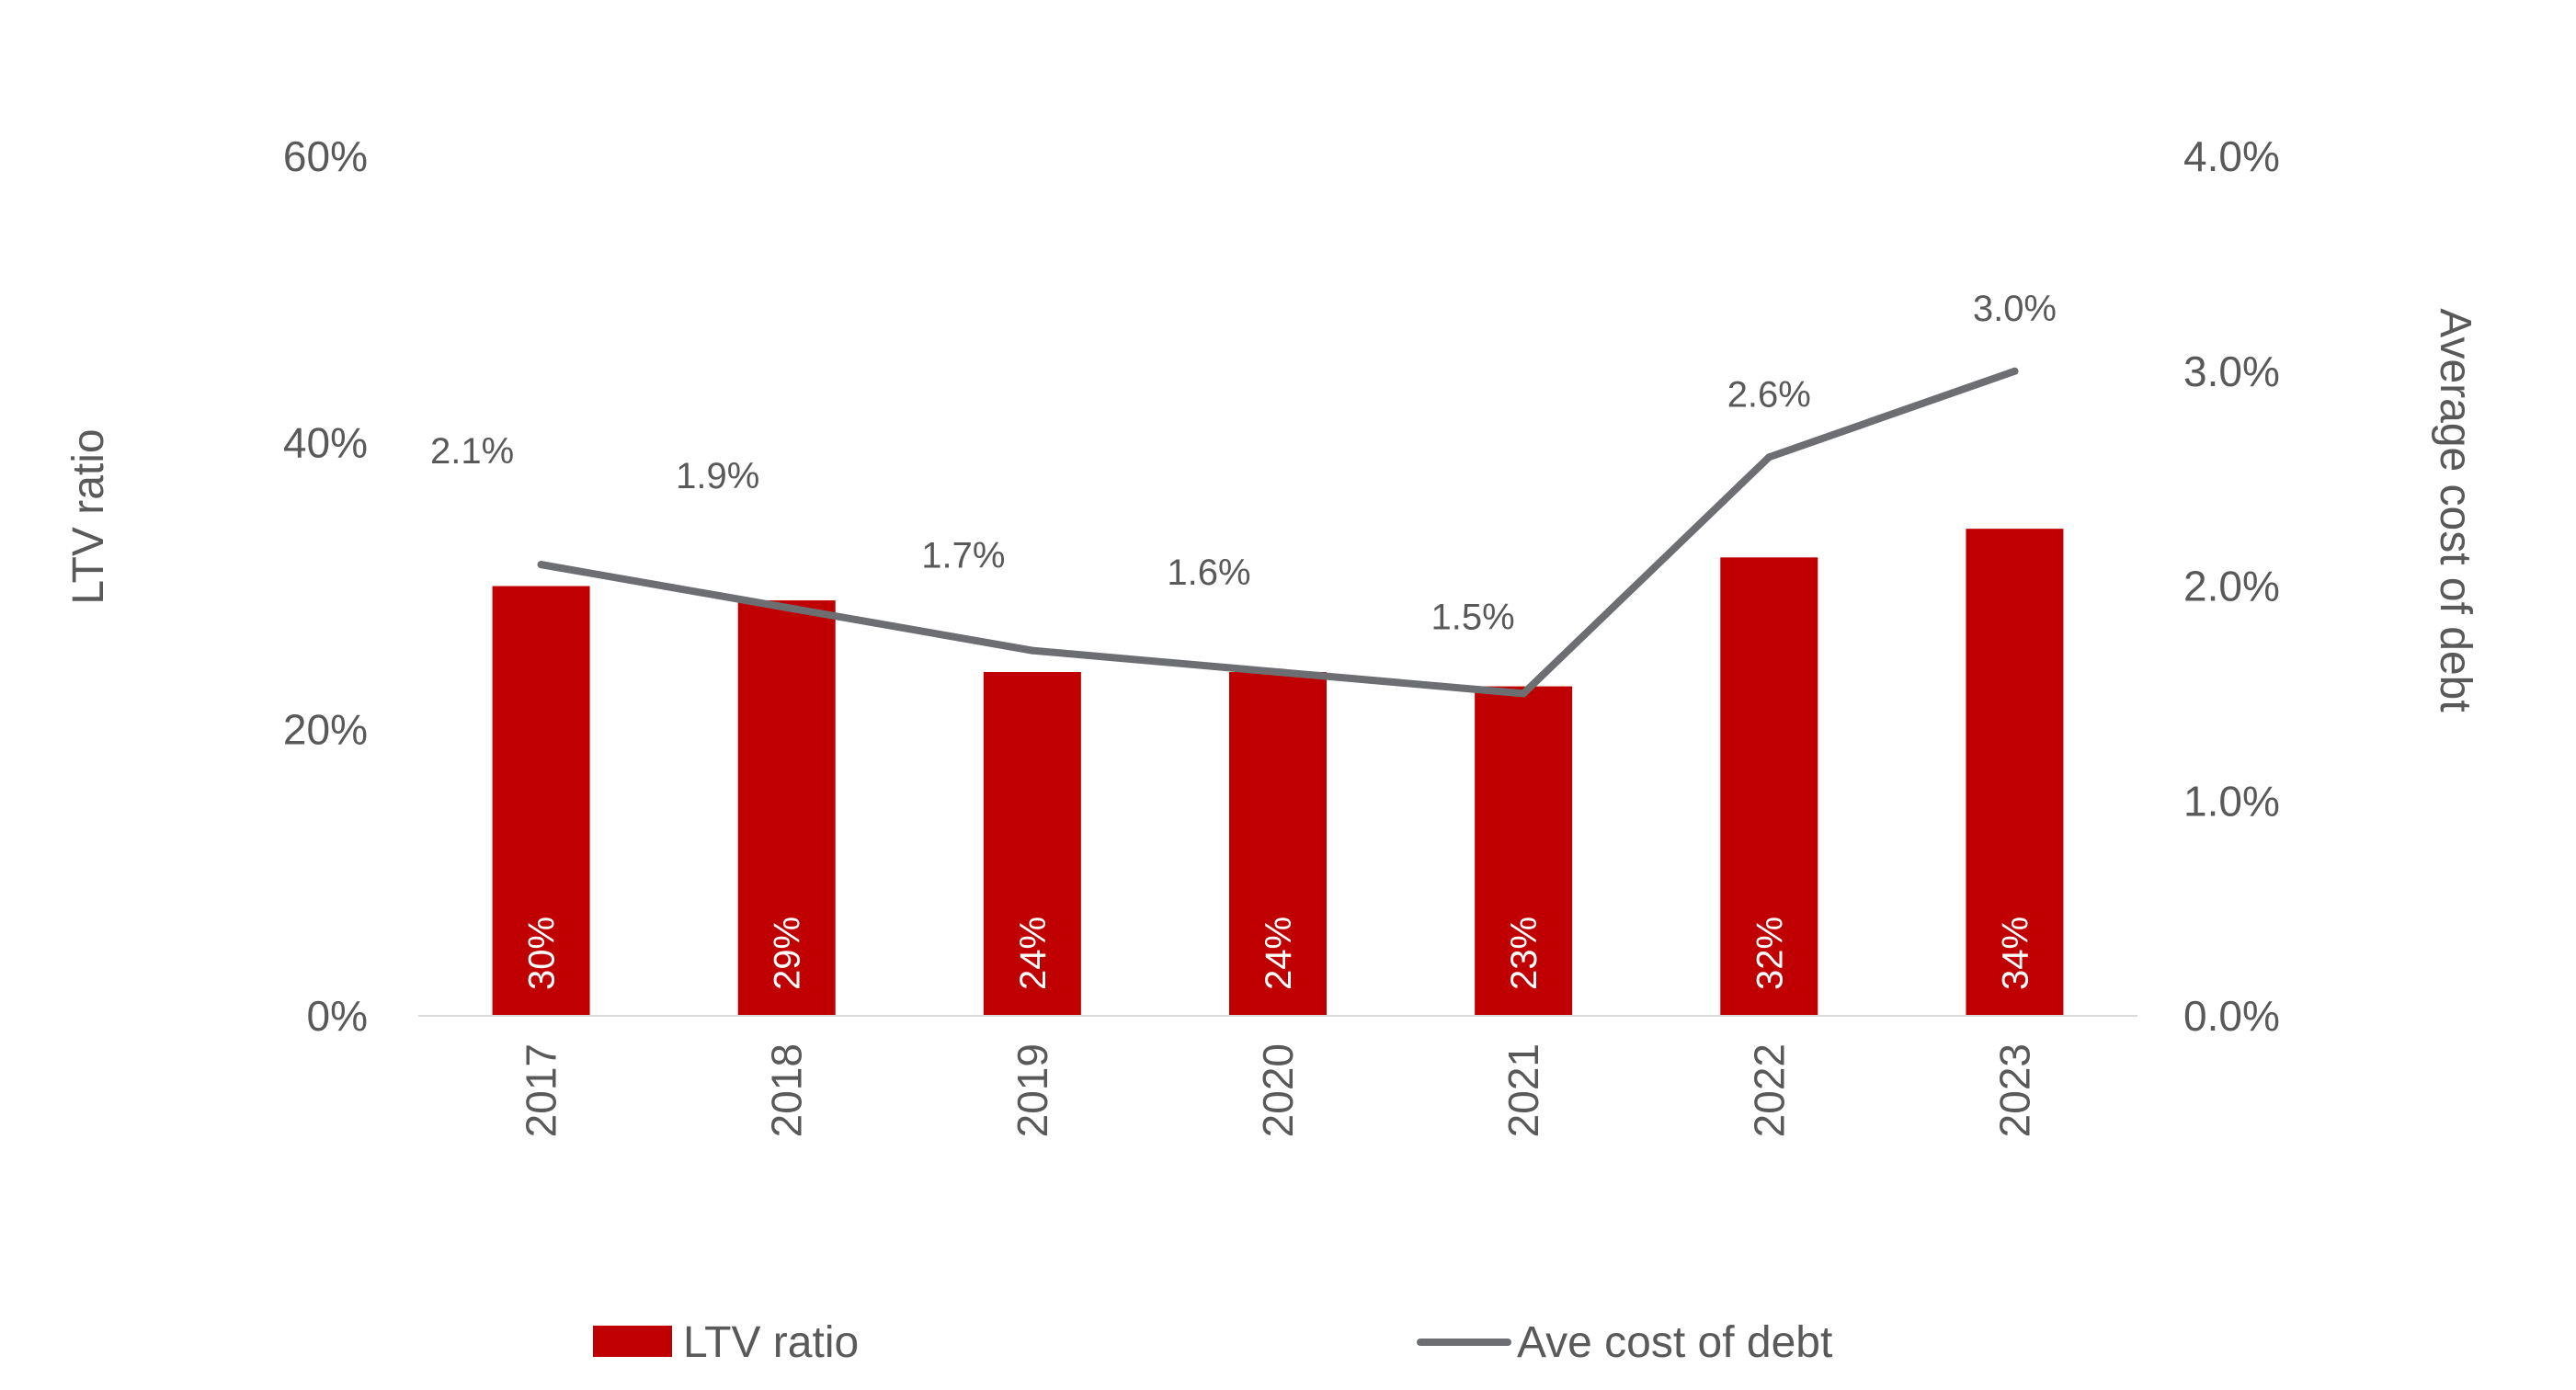 Image resolution: width=2576 pixels, height=1390 pixels. What do you see at coordinates (2455, 510) in the screenshot?
I see `y-right-axis-title: Average cost of debt` at bounding box center [2455, 510].